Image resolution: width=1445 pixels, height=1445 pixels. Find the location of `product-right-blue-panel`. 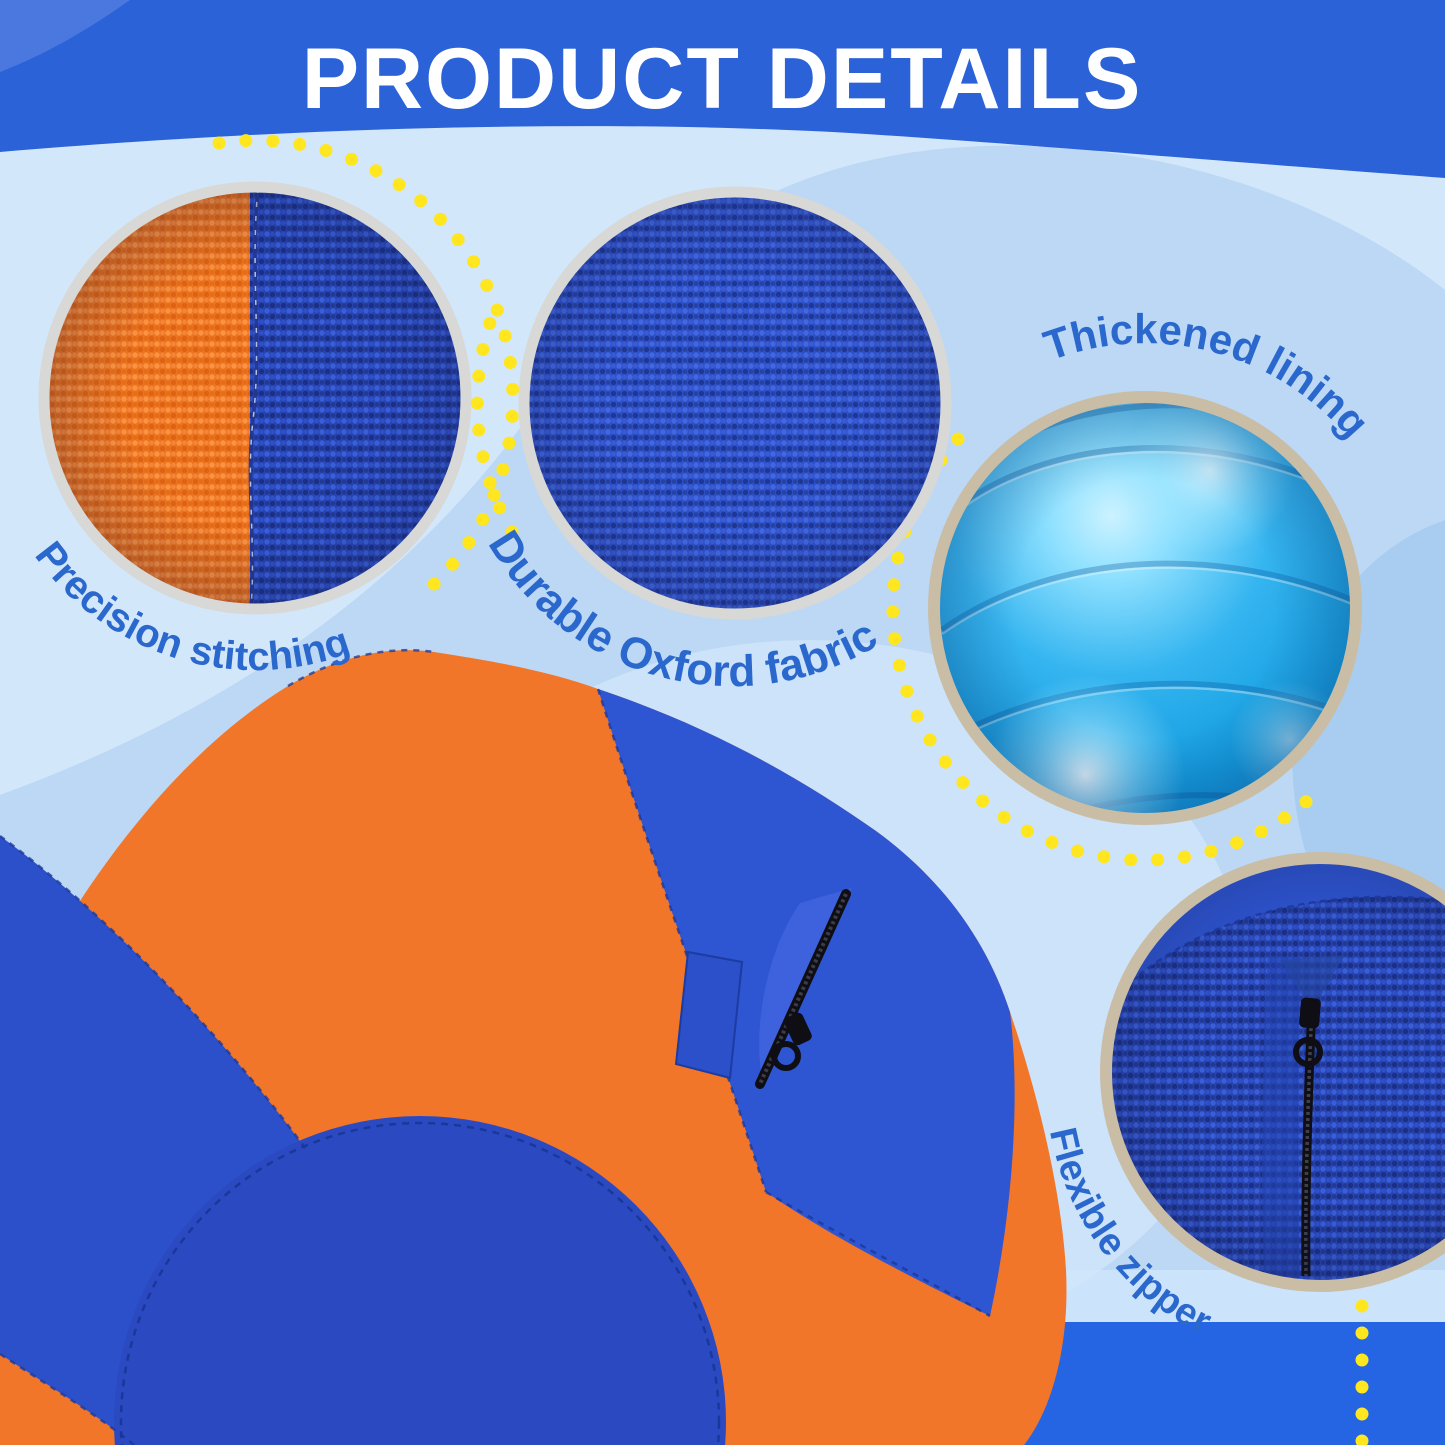

product-right-blue-panel is located at coordinates (806, 1002).